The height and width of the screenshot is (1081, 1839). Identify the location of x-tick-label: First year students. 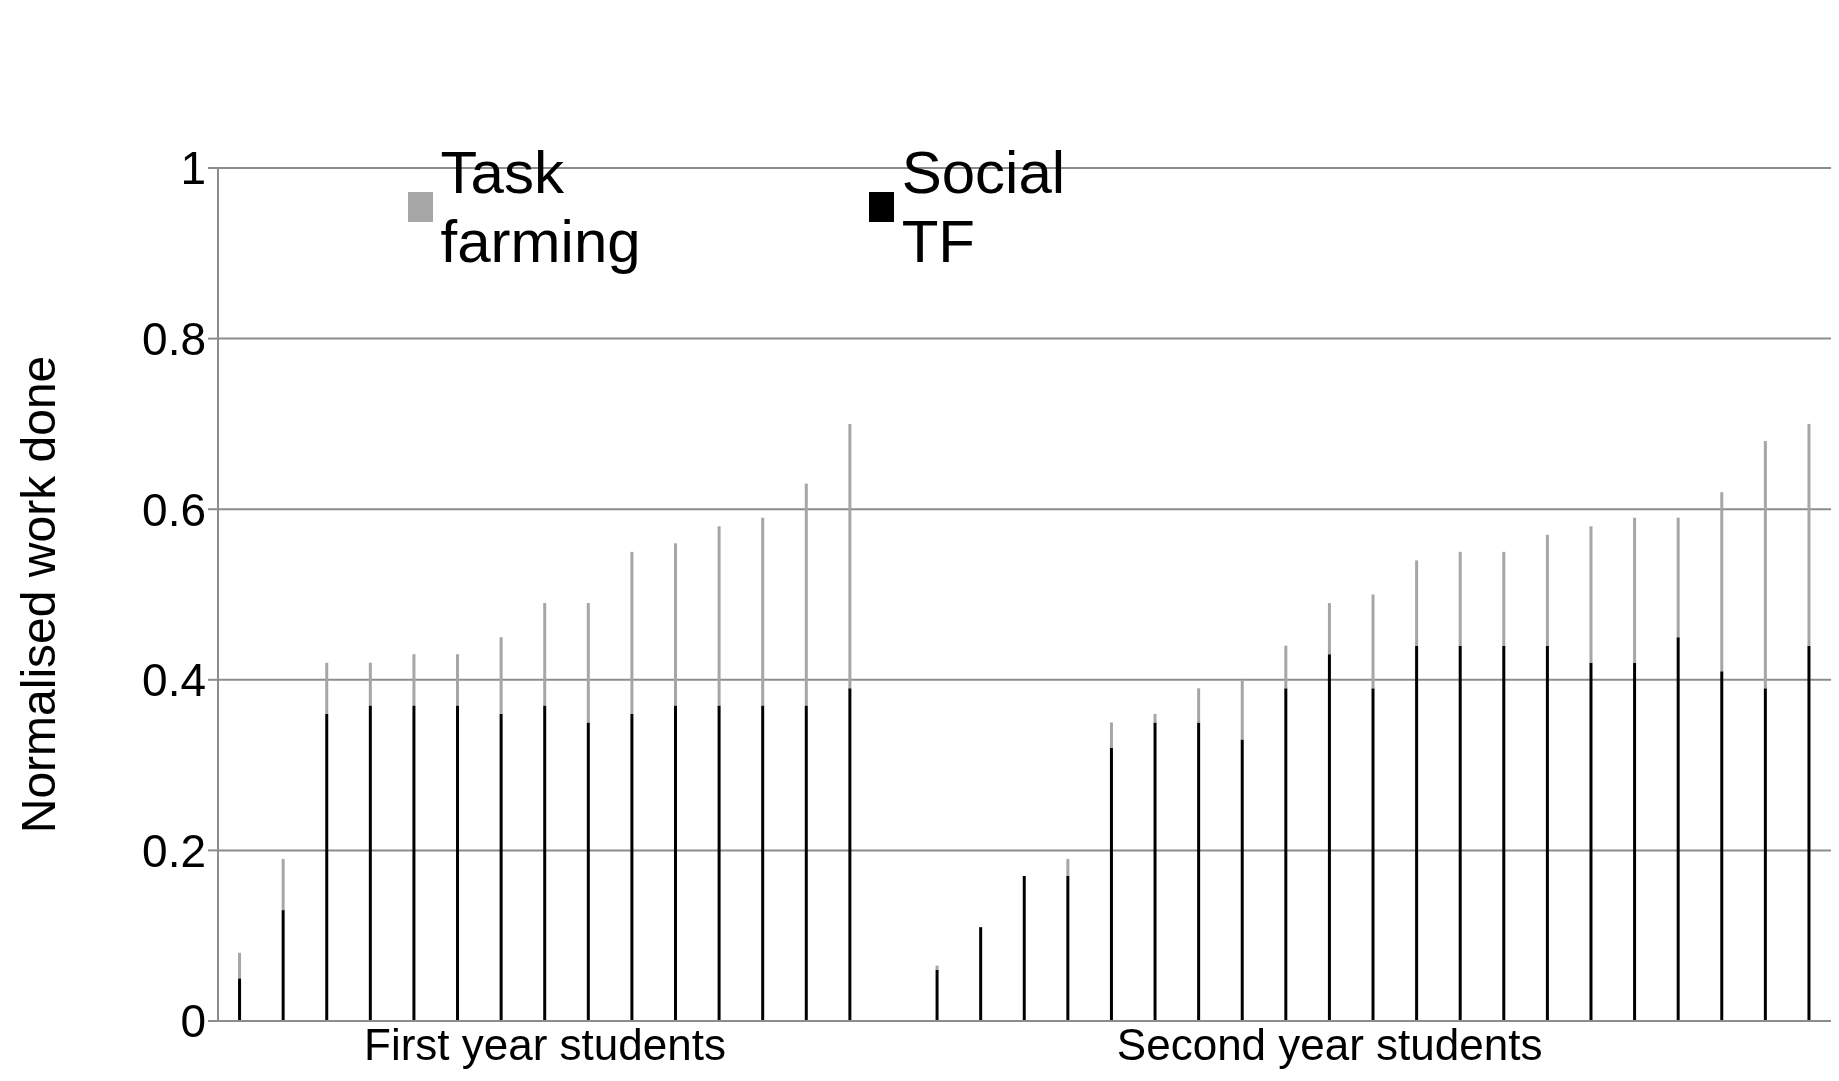
(545, 1045).